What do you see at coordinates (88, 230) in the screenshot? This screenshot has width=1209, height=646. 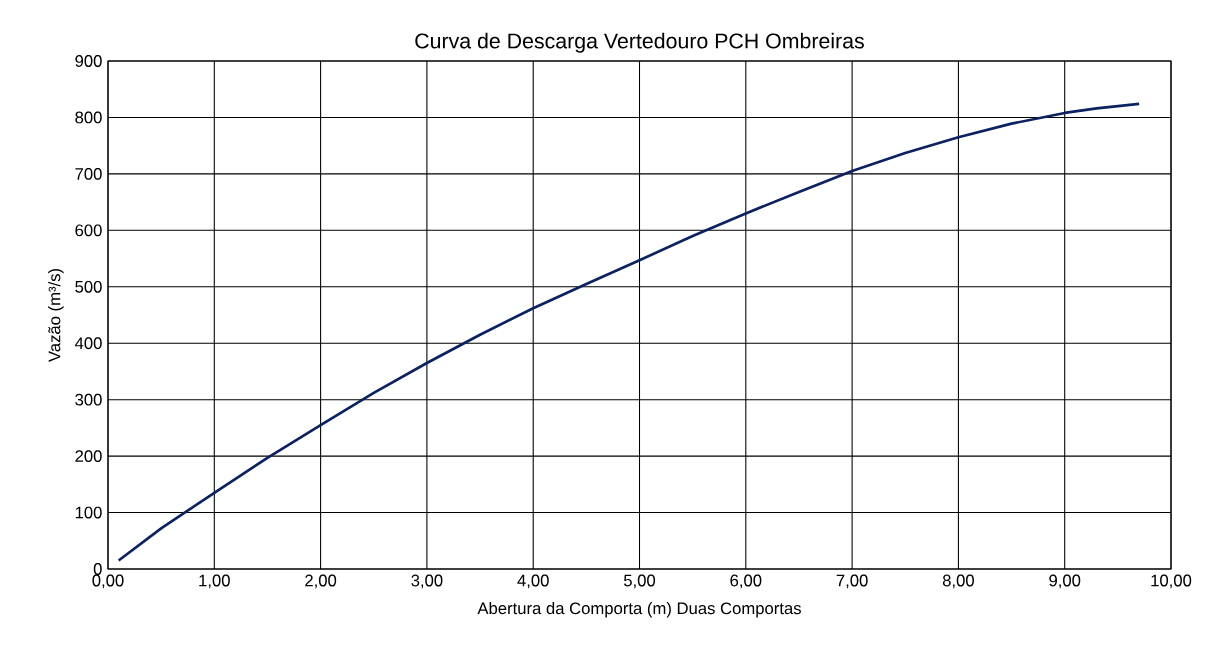 I see `y-tick-label: 600` at bounding box center [88, 230].